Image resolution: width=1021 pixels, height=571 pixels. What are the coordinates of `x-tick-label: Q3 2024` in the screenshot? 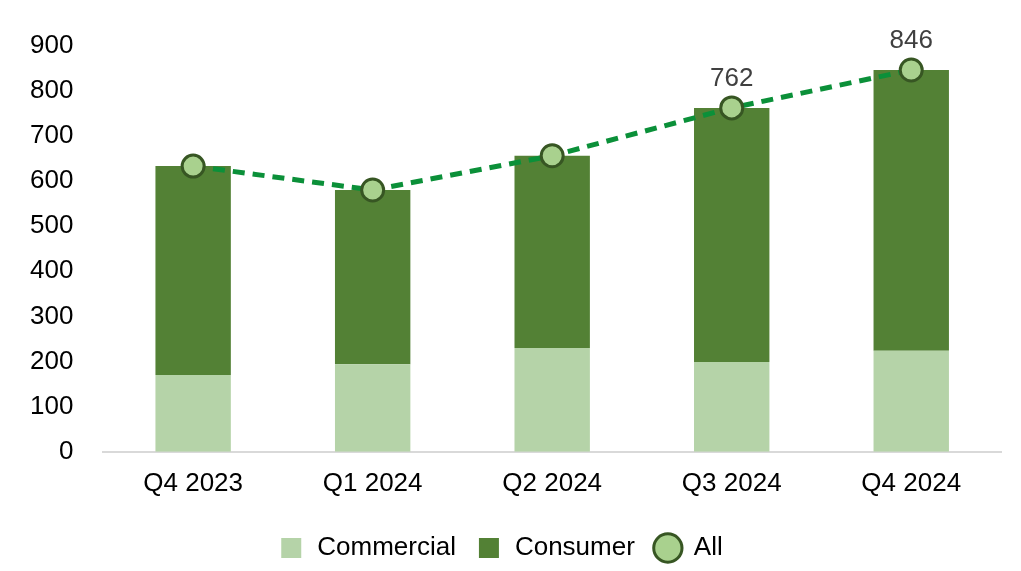 It's located at (731, 481).